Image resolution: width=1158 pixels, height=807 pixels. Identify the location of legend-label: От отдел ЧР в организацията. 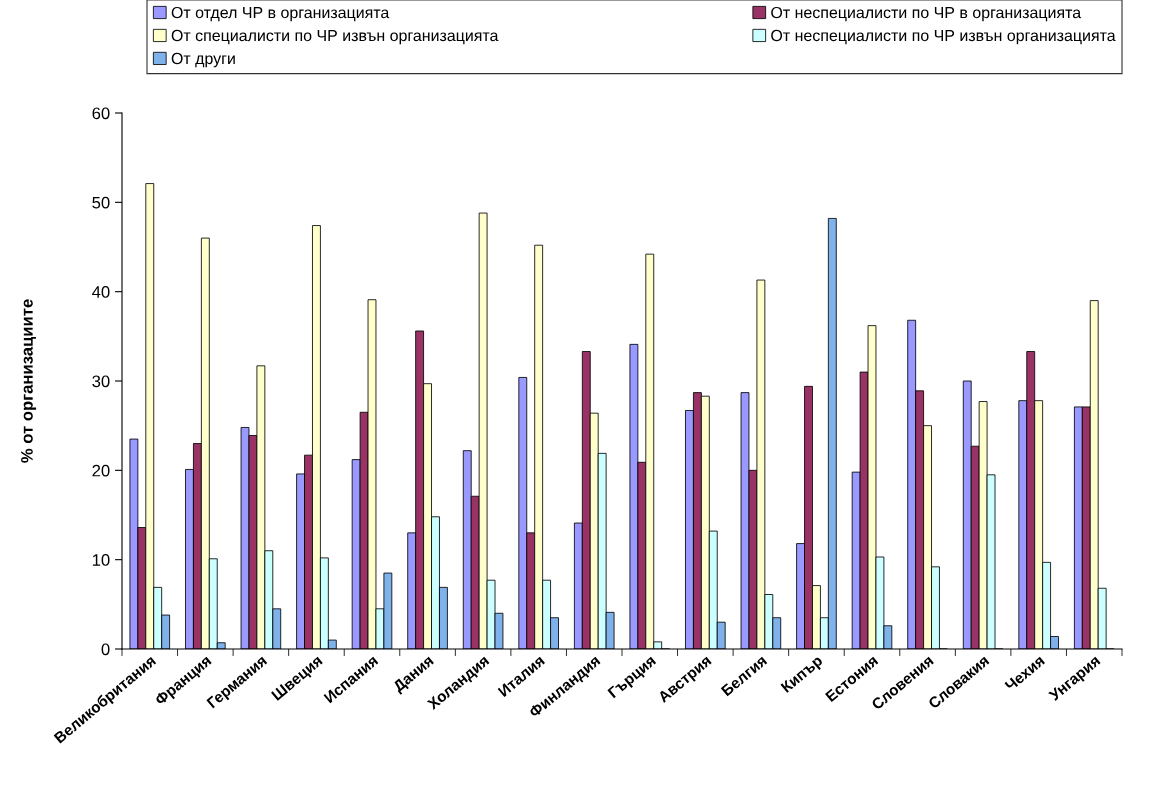
(280, 14).